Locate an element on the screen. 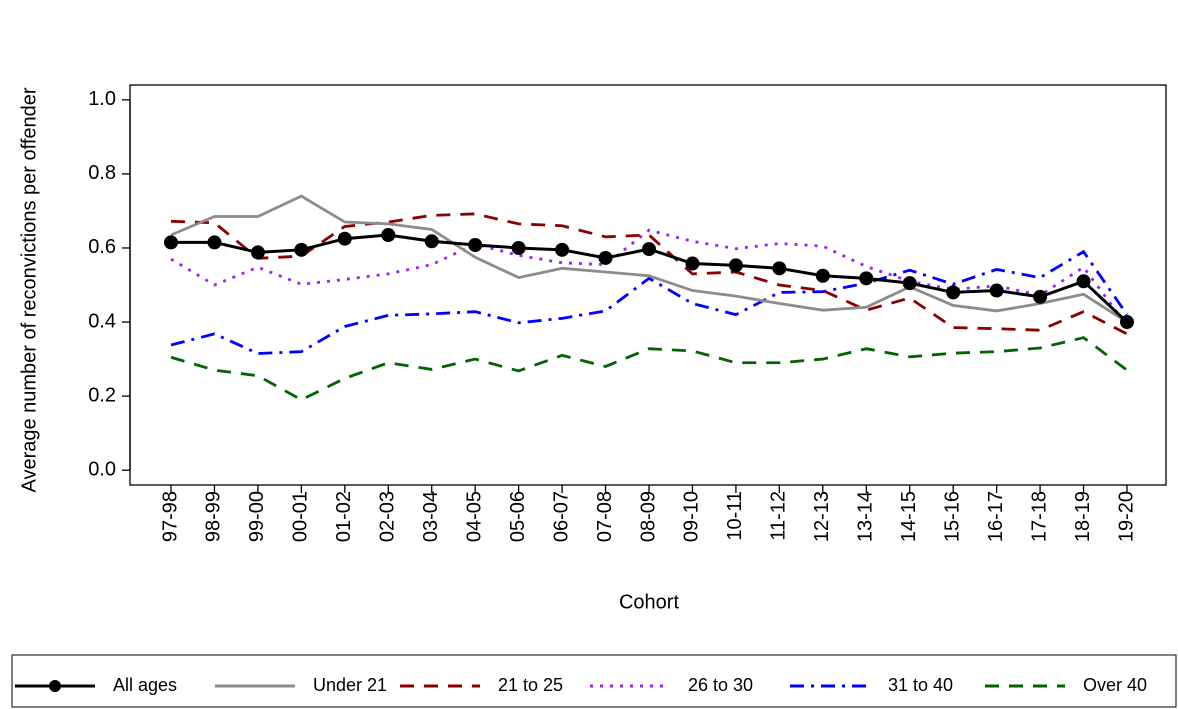  legend-label: 31 to 40 is located at coordinates (920, 685).